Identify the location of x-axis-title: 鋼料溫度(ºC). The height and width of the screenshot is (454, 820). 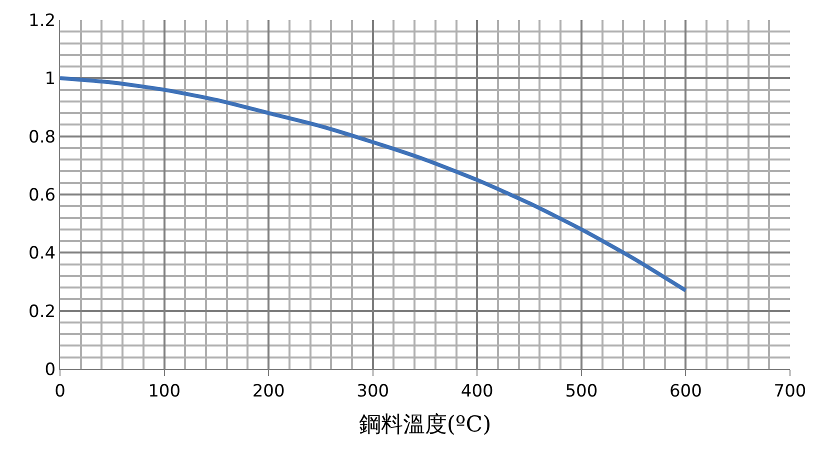
(425, 425).